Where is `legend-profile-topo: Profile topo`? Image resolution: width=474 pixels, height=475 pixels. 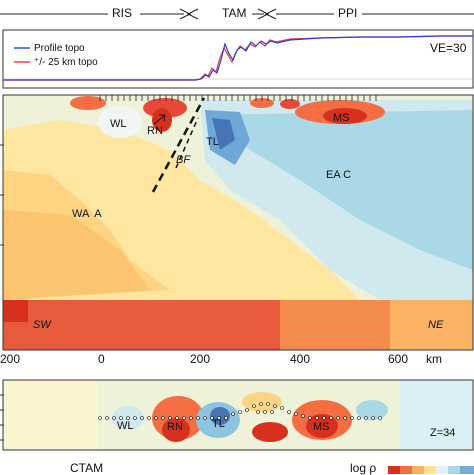
legend-profile-topo: Profile topo is located at coordinates (59, 48).